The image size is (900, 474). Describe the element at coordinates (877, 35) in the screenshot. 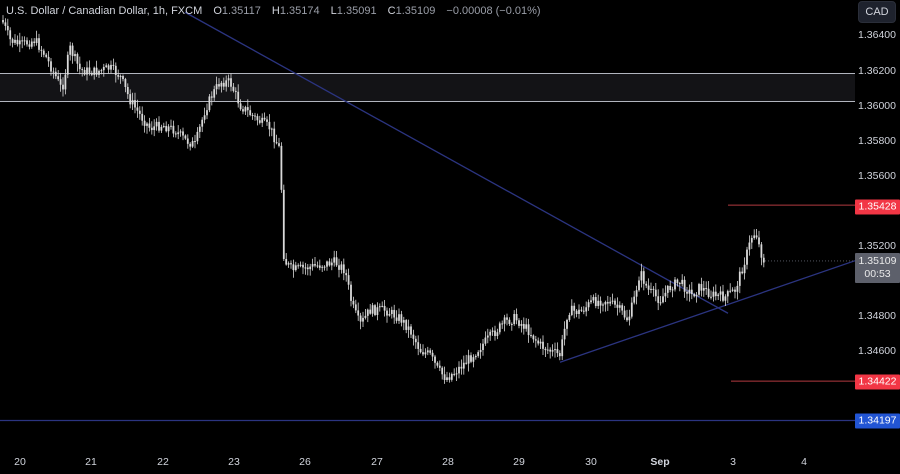

I see `price-tick: 1.36400` at that location.